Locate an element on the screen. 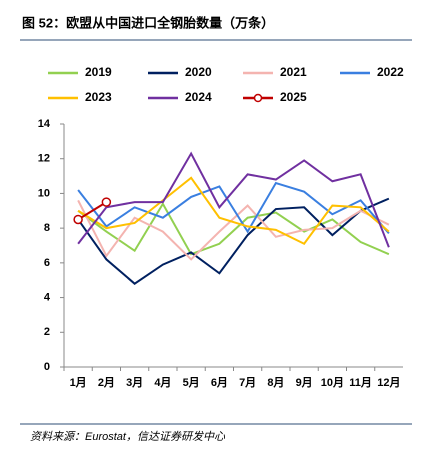  x-tick-label: 11月 is located at coordinates (360, 382).